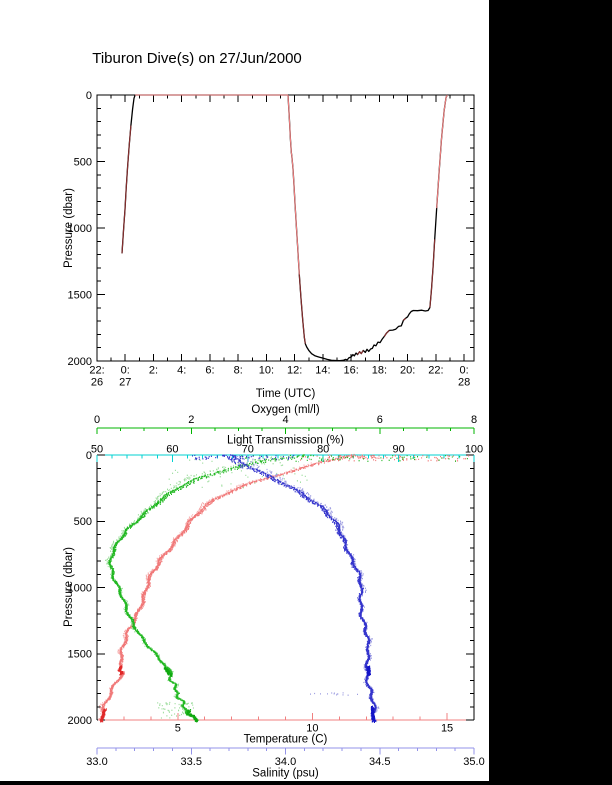 This screenshot has width=612, height=785. What do you see at coordinates (191, 762) in the screenshot?
I see `salinity-tick-label: 33.5` at bounding box center [191, 762].